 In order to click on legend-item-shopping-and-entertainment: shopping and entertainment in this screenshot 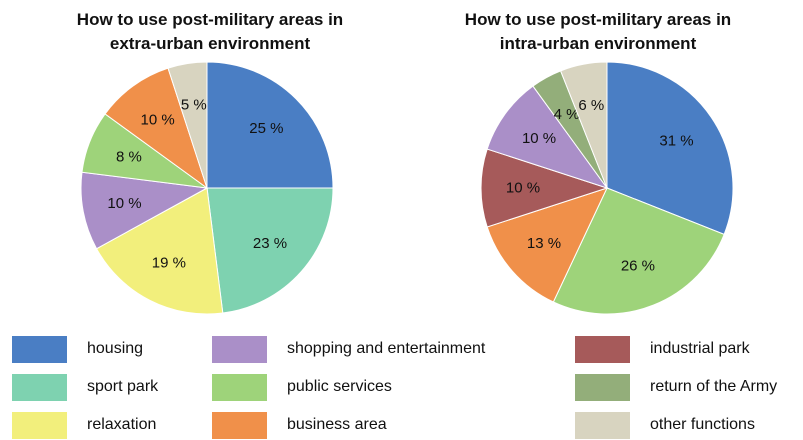, I will do `click(348, 349)`.